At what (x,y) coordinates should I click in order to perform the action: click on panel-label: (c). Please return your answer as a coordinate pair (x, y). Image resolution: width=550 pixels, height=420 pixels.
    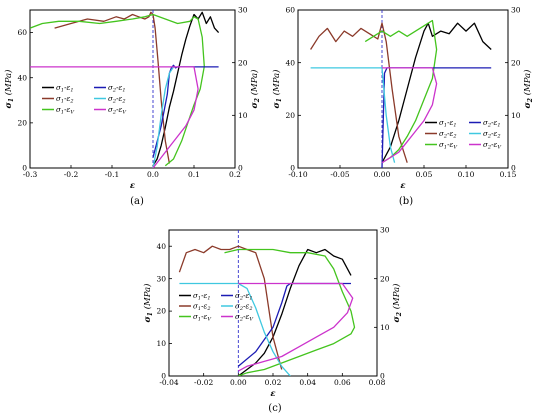
    Looking at the image, I should click on (275, 408).